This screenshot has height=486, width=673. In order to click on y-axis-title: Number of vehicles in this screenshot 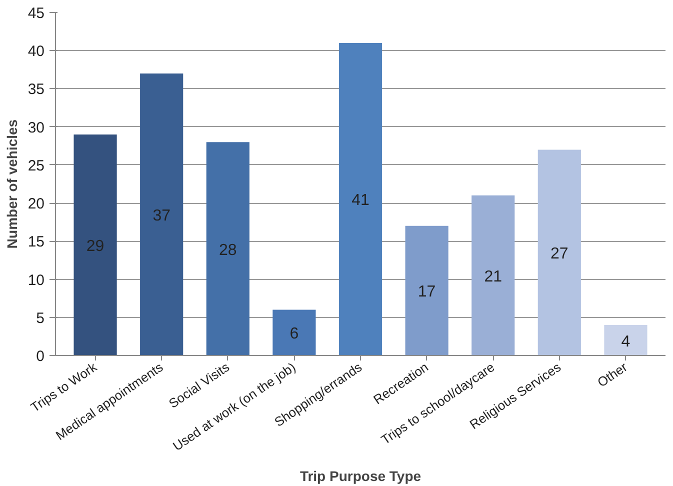, I will do `click(12, 184)`.